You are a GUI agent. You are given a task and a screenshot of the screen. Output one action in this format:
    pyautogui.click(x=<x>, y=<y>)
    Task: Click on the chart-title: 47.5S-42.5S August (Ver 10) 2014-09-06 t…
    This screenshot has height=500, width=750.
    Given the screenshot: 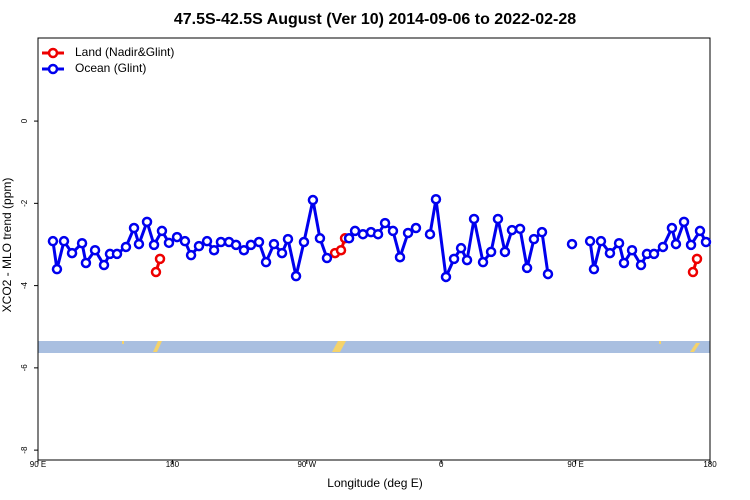 What is the action you would take?
    pyautogui.click(x=375, y=19)
    